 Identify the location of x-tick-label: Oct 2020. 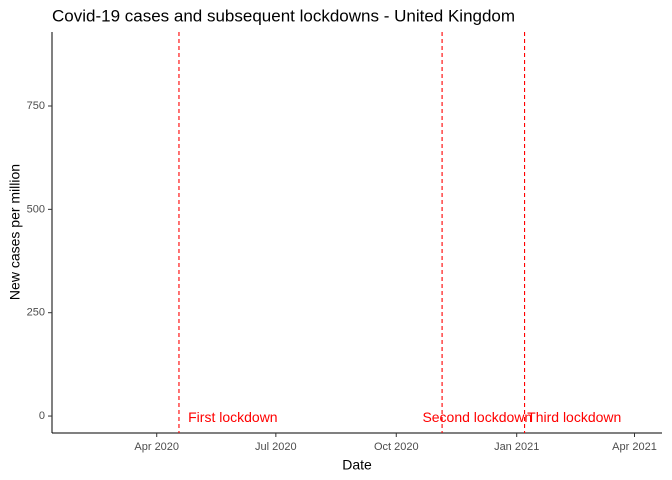
(396, 447).